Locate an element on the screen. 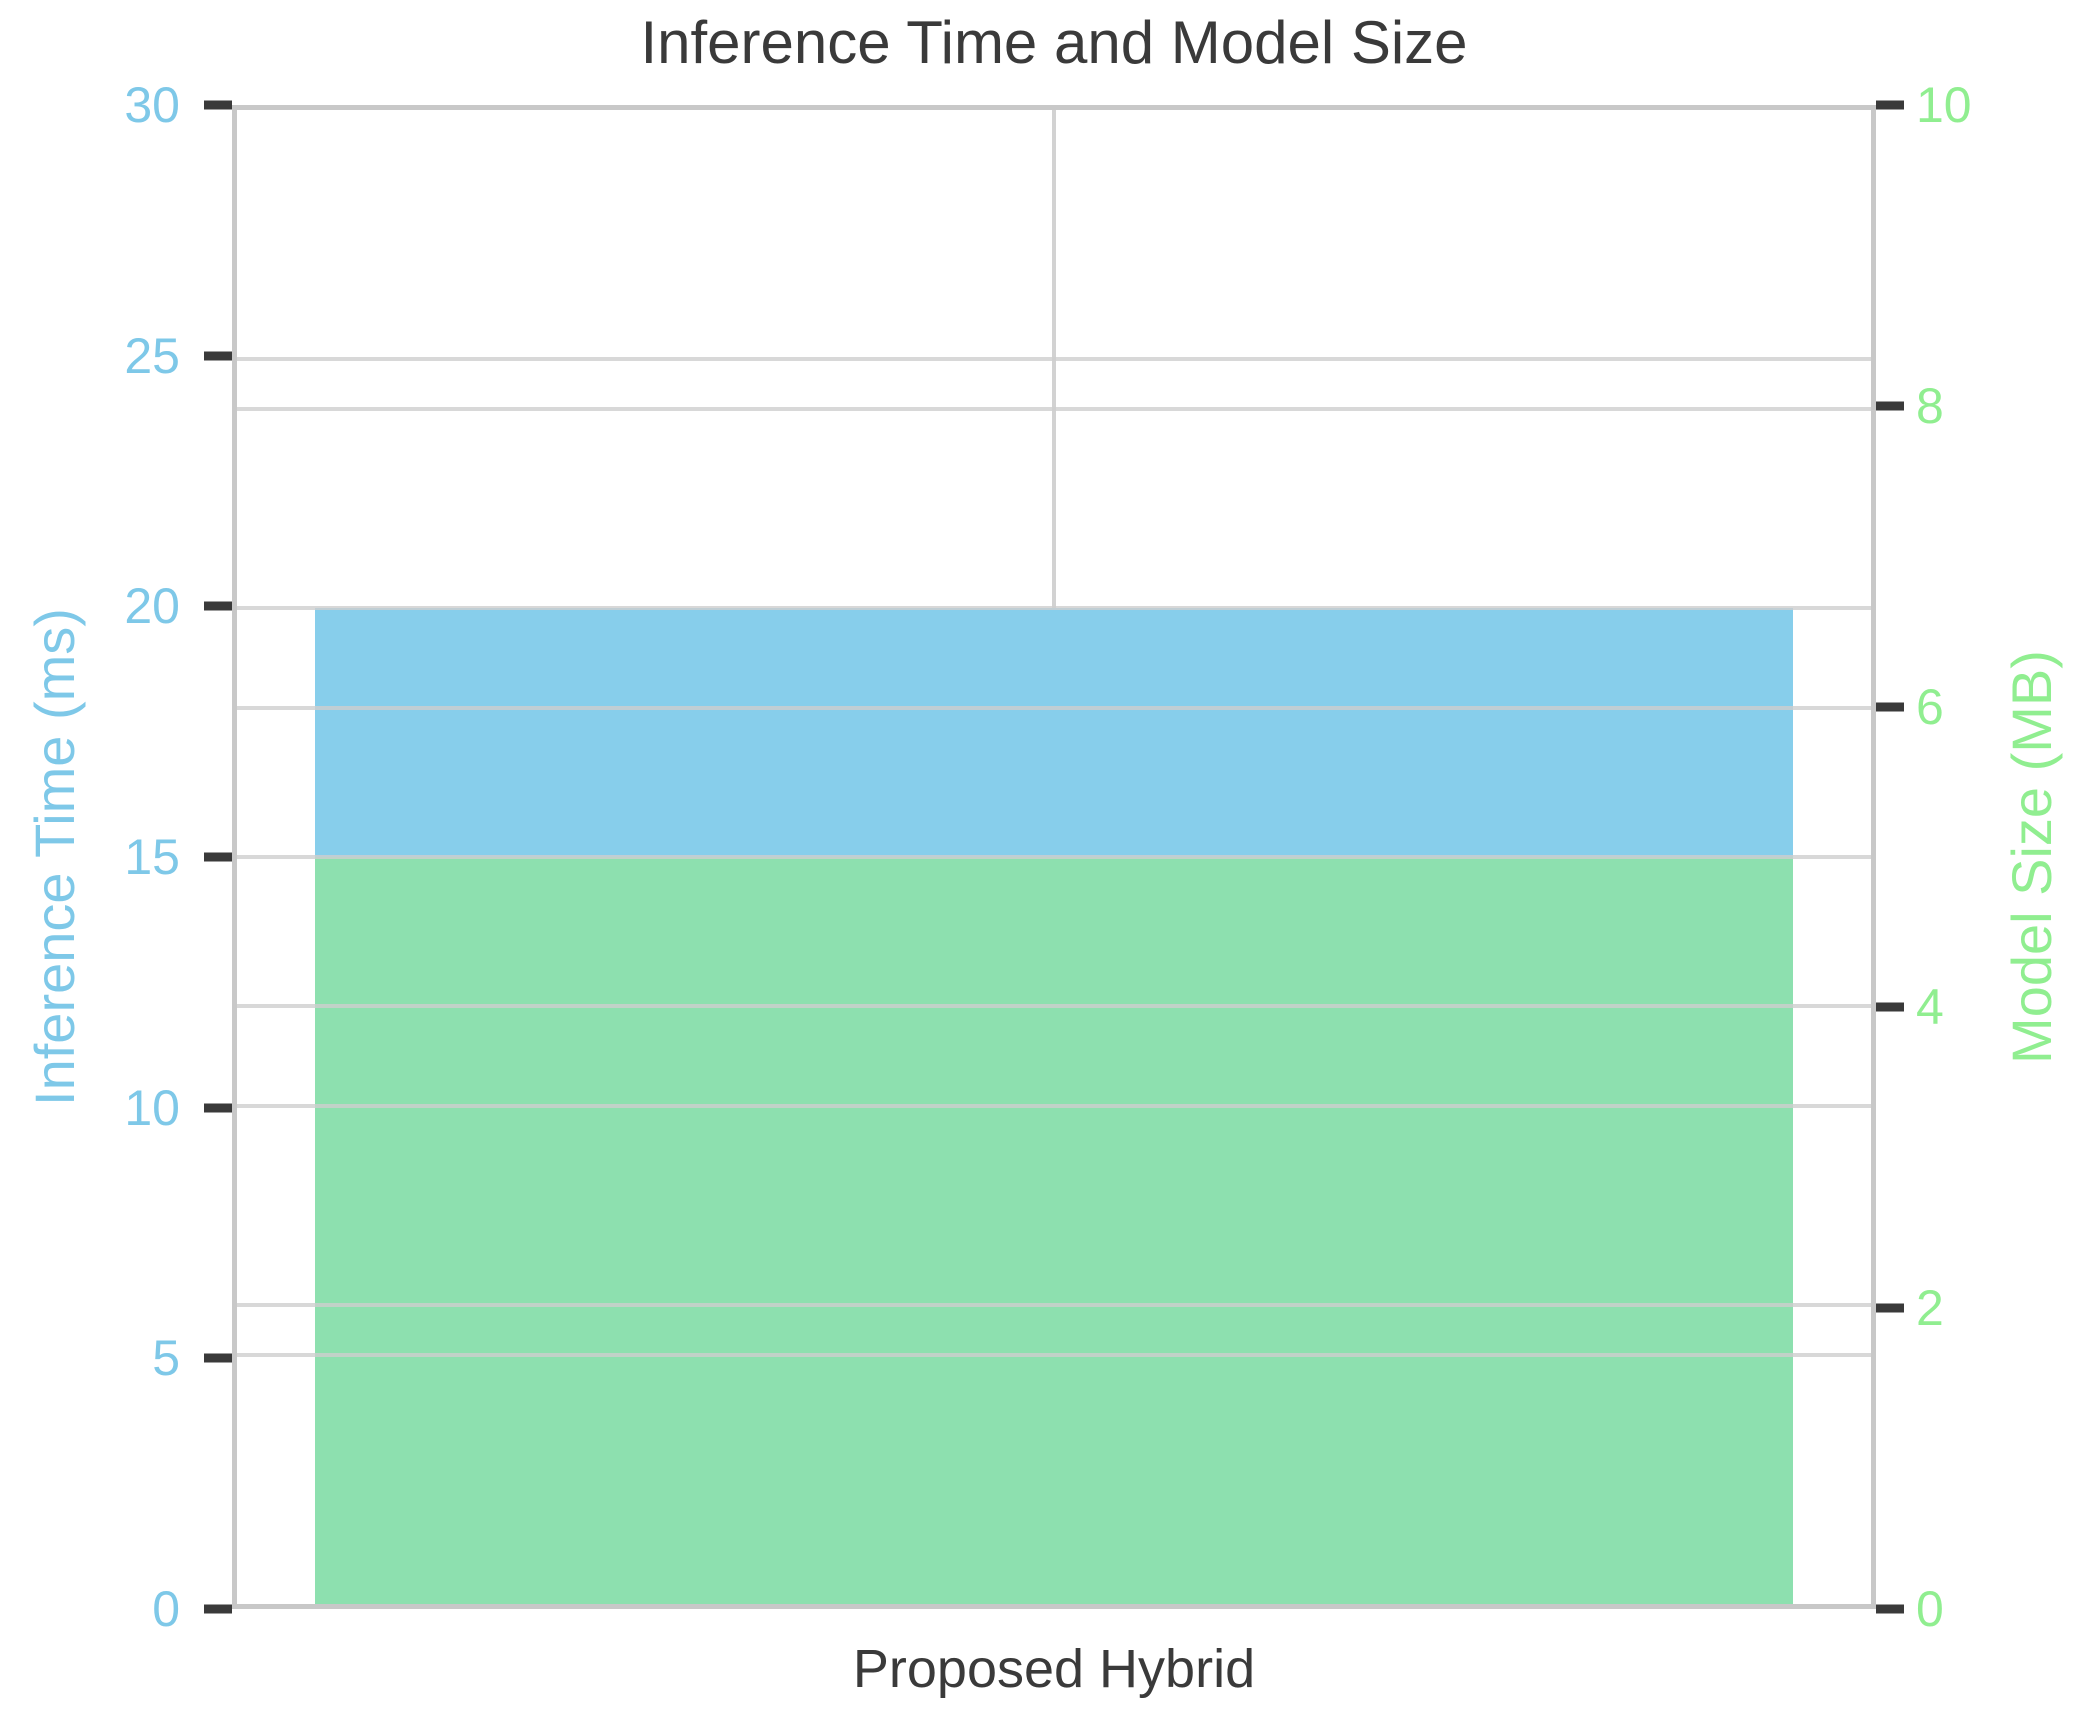 Image resolution: width=2087 pixels, height=1727 pixels. tick-label: 8 is located at coordinates (1930, 405).